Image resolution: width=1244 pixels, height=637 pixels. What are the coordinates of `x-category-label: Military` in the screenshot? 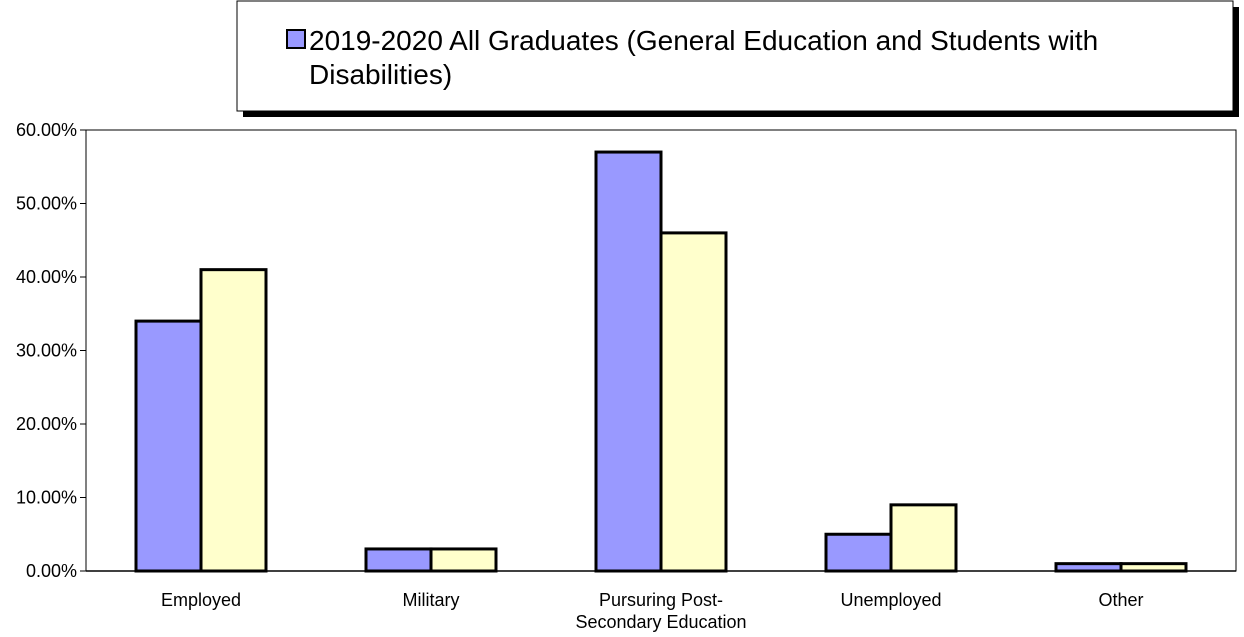 It's located at (431, 600).